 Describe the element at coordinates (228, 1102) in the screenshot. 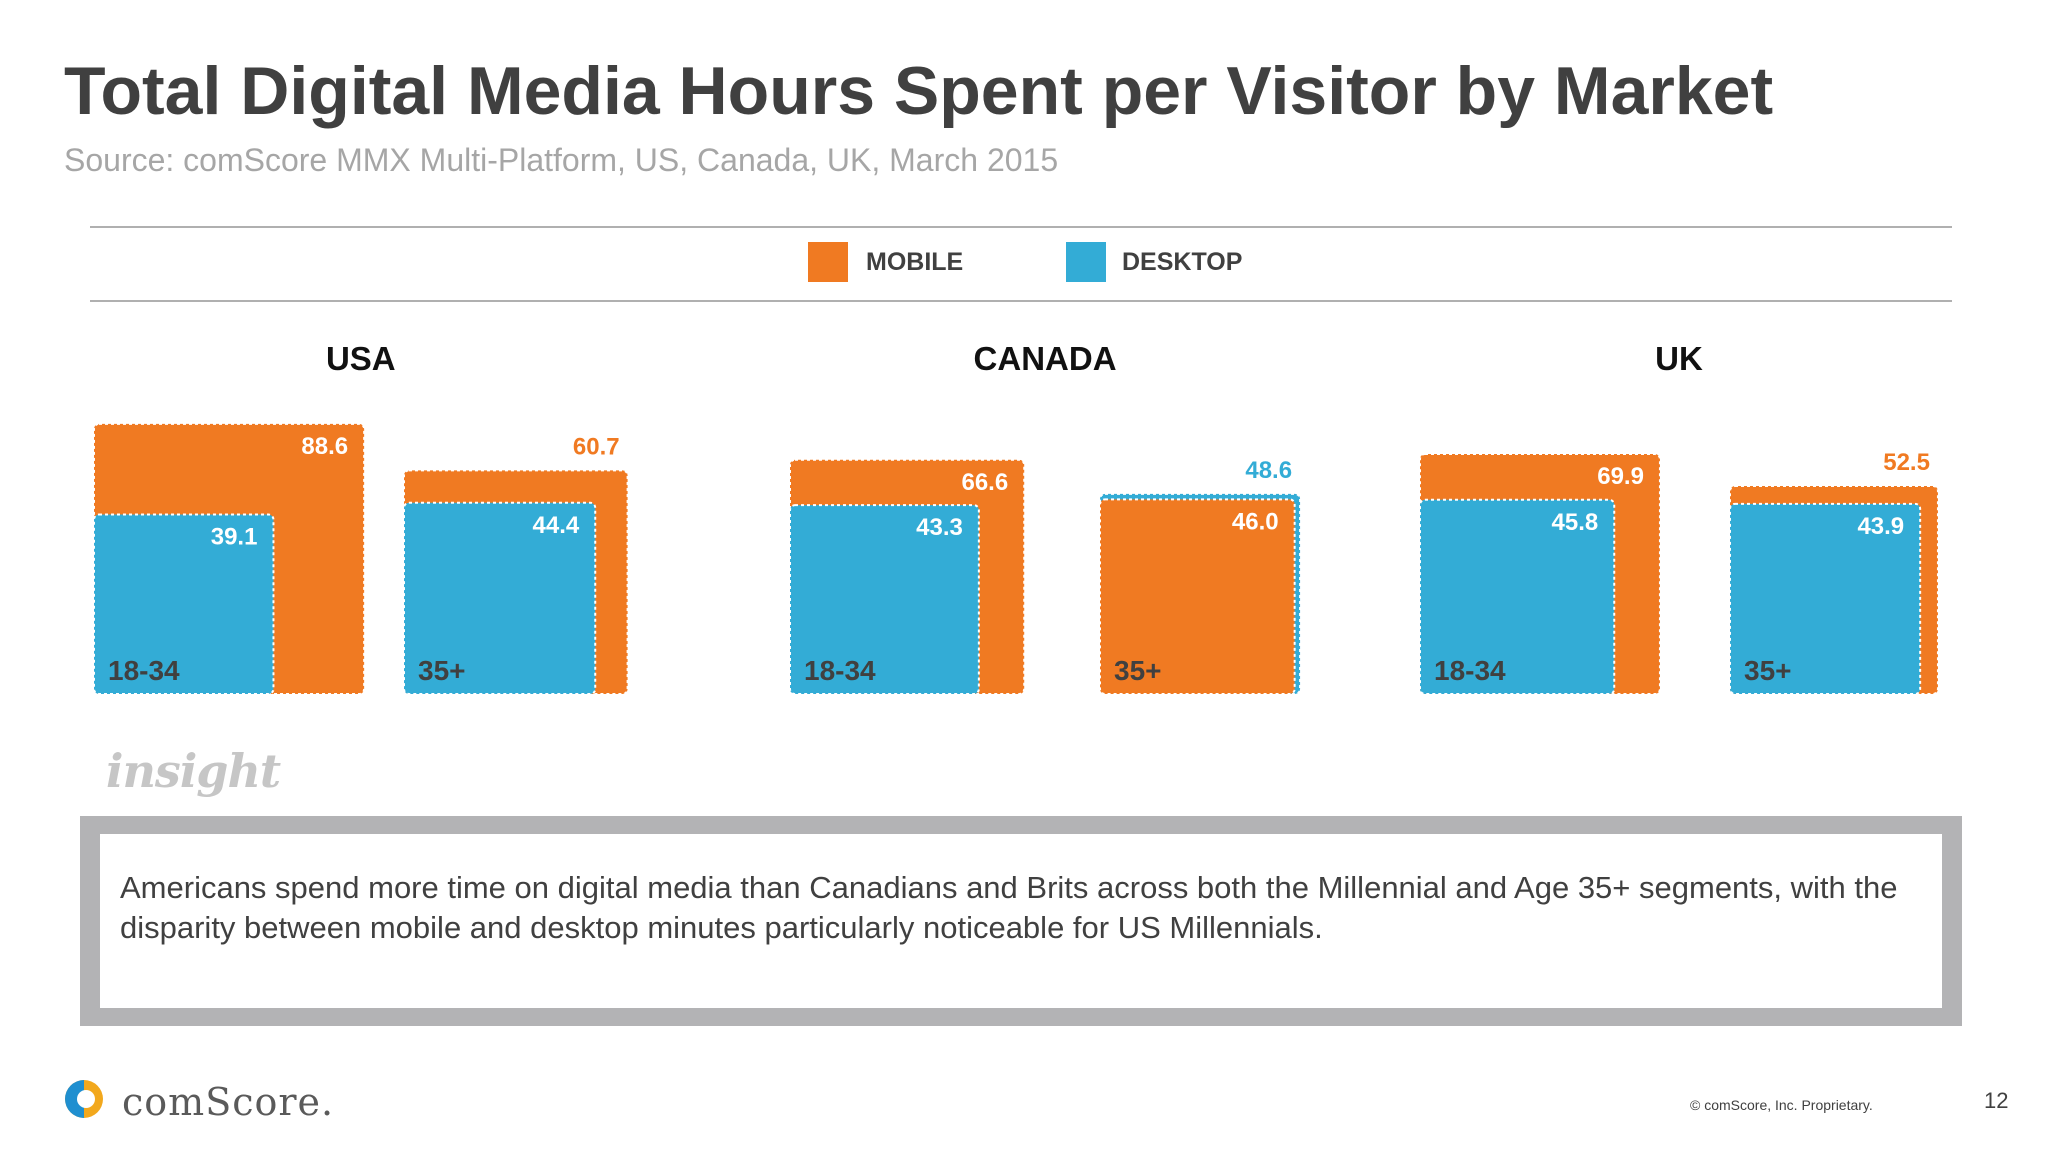

I see `comscore-logo-text: comScore.` at that location.